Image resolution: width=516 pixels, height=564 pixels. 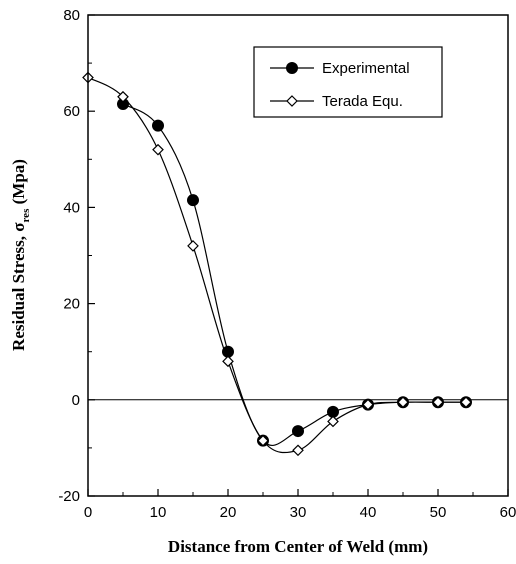 I want to click on legend: Experimental Terada Equ., so click(x=348, y=82).